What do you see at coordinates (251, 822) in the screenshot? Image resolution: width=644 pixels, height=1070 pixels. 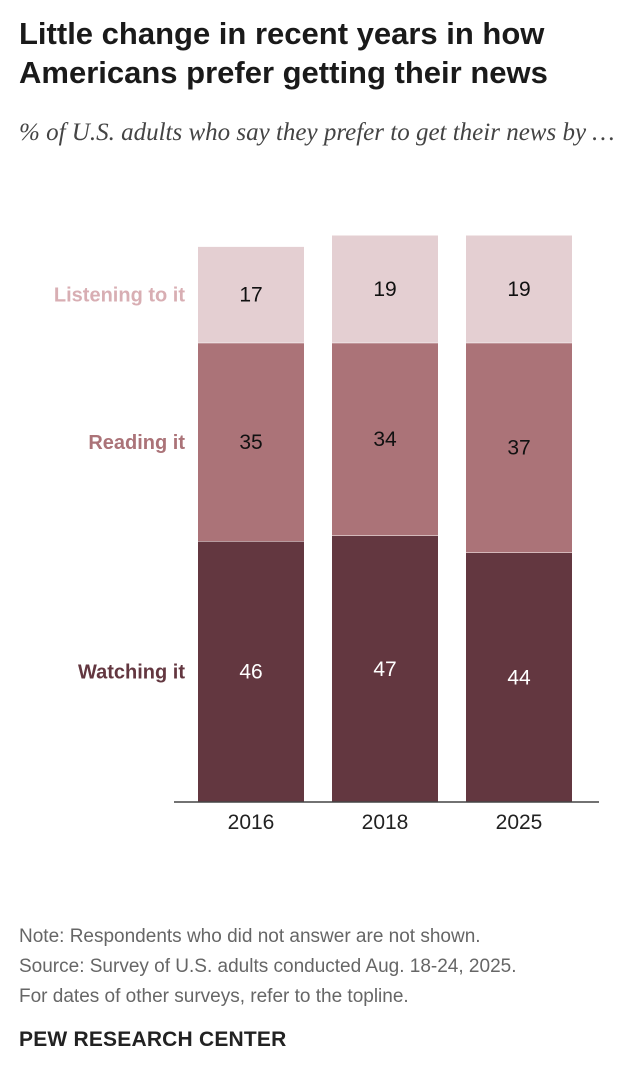 I see `x-tick-label-2016: 2016` at bounding box center [251, 822].